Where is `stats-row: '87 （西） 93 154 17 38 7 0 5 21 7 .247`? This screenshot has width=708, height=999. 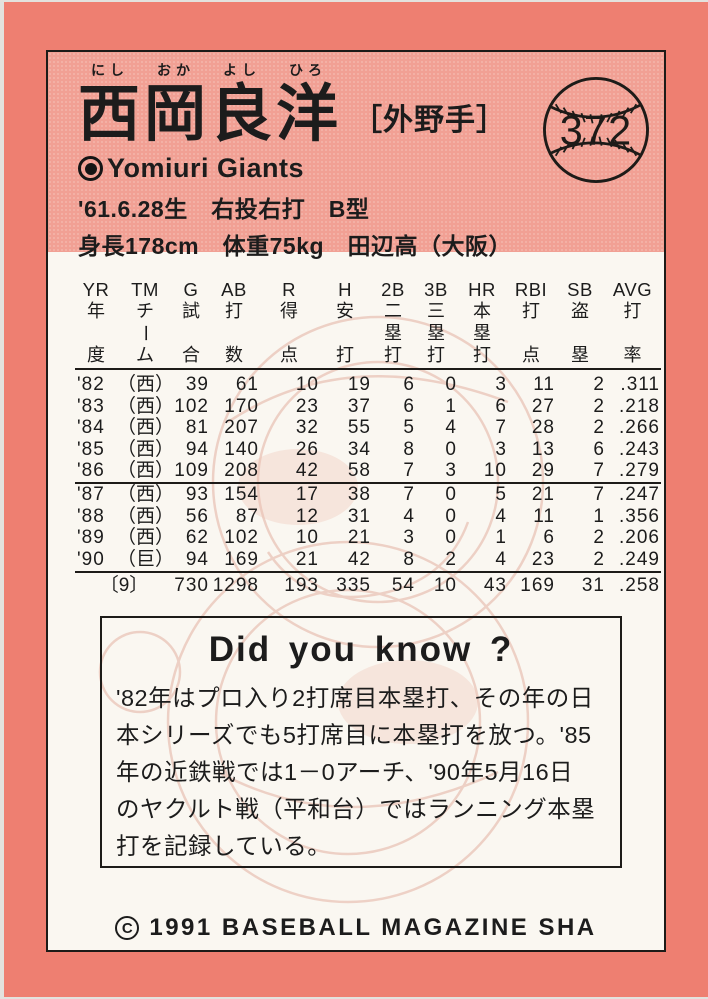 stats-row: '87 （西） 93 154 17 38 7 0 5 21 7 .247 is located at coordinates (368, 493).